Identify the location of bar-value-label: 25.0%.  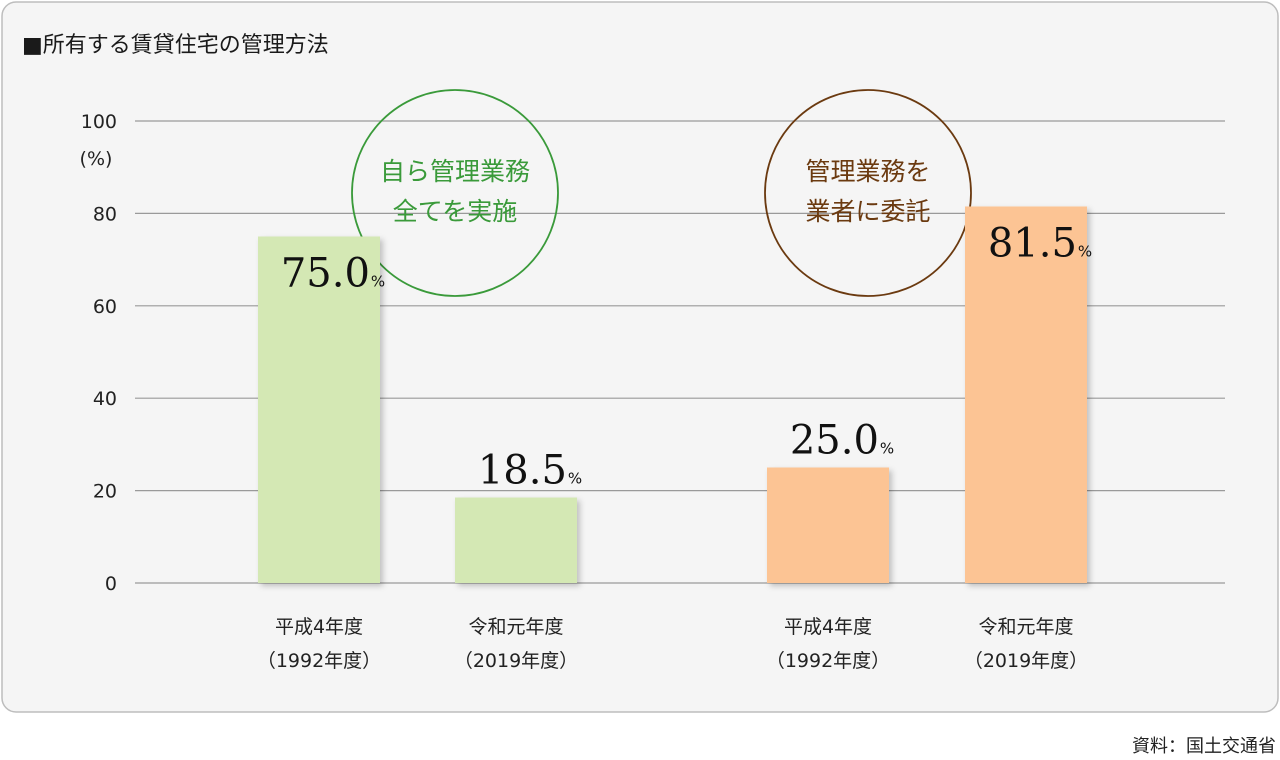
(842, 441).